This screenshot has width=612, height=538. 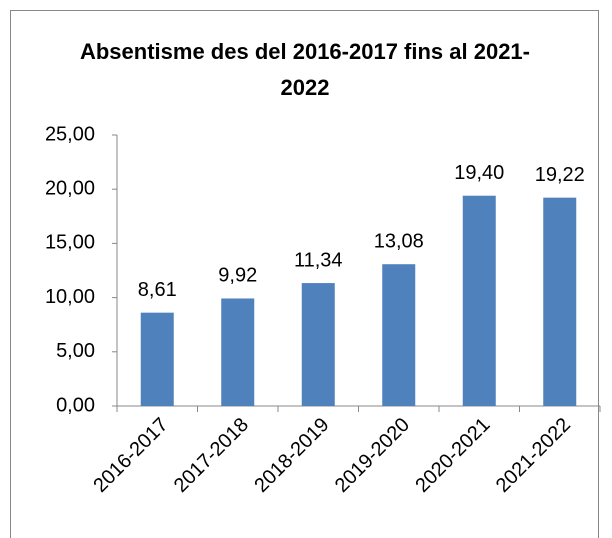 What do you see at coordinates (130, 455) in the screenshot?
I see `x-tick-label: 2016-2017` at bounding box center [130, 455].